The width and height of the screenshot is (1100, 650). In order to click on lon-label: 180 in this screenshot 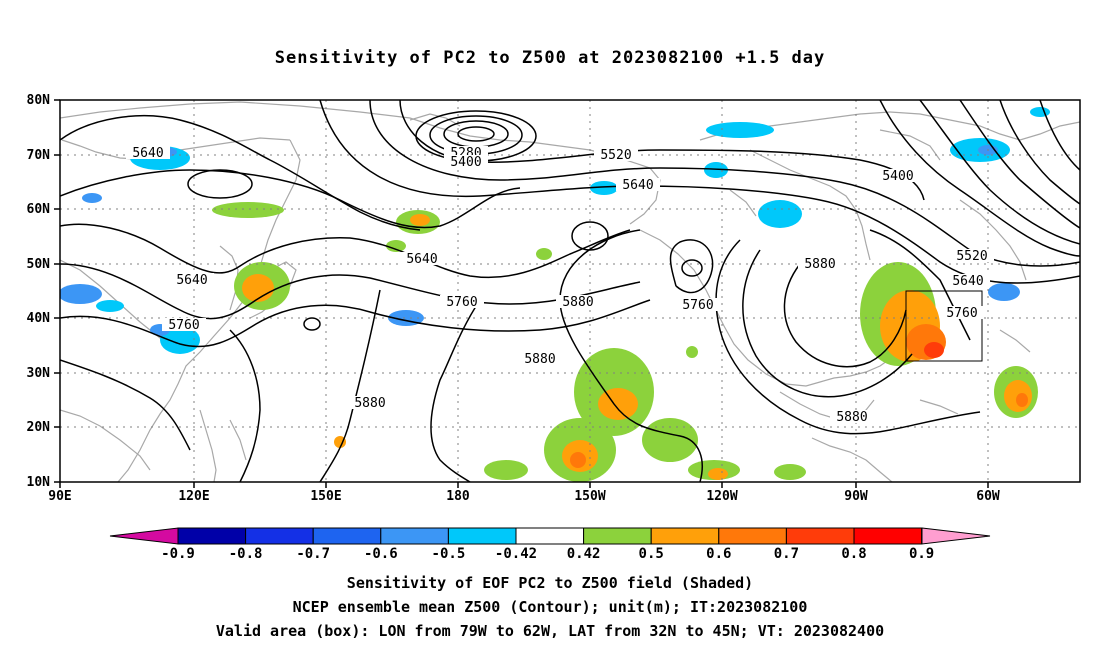, I will do `click(458, 496)`.